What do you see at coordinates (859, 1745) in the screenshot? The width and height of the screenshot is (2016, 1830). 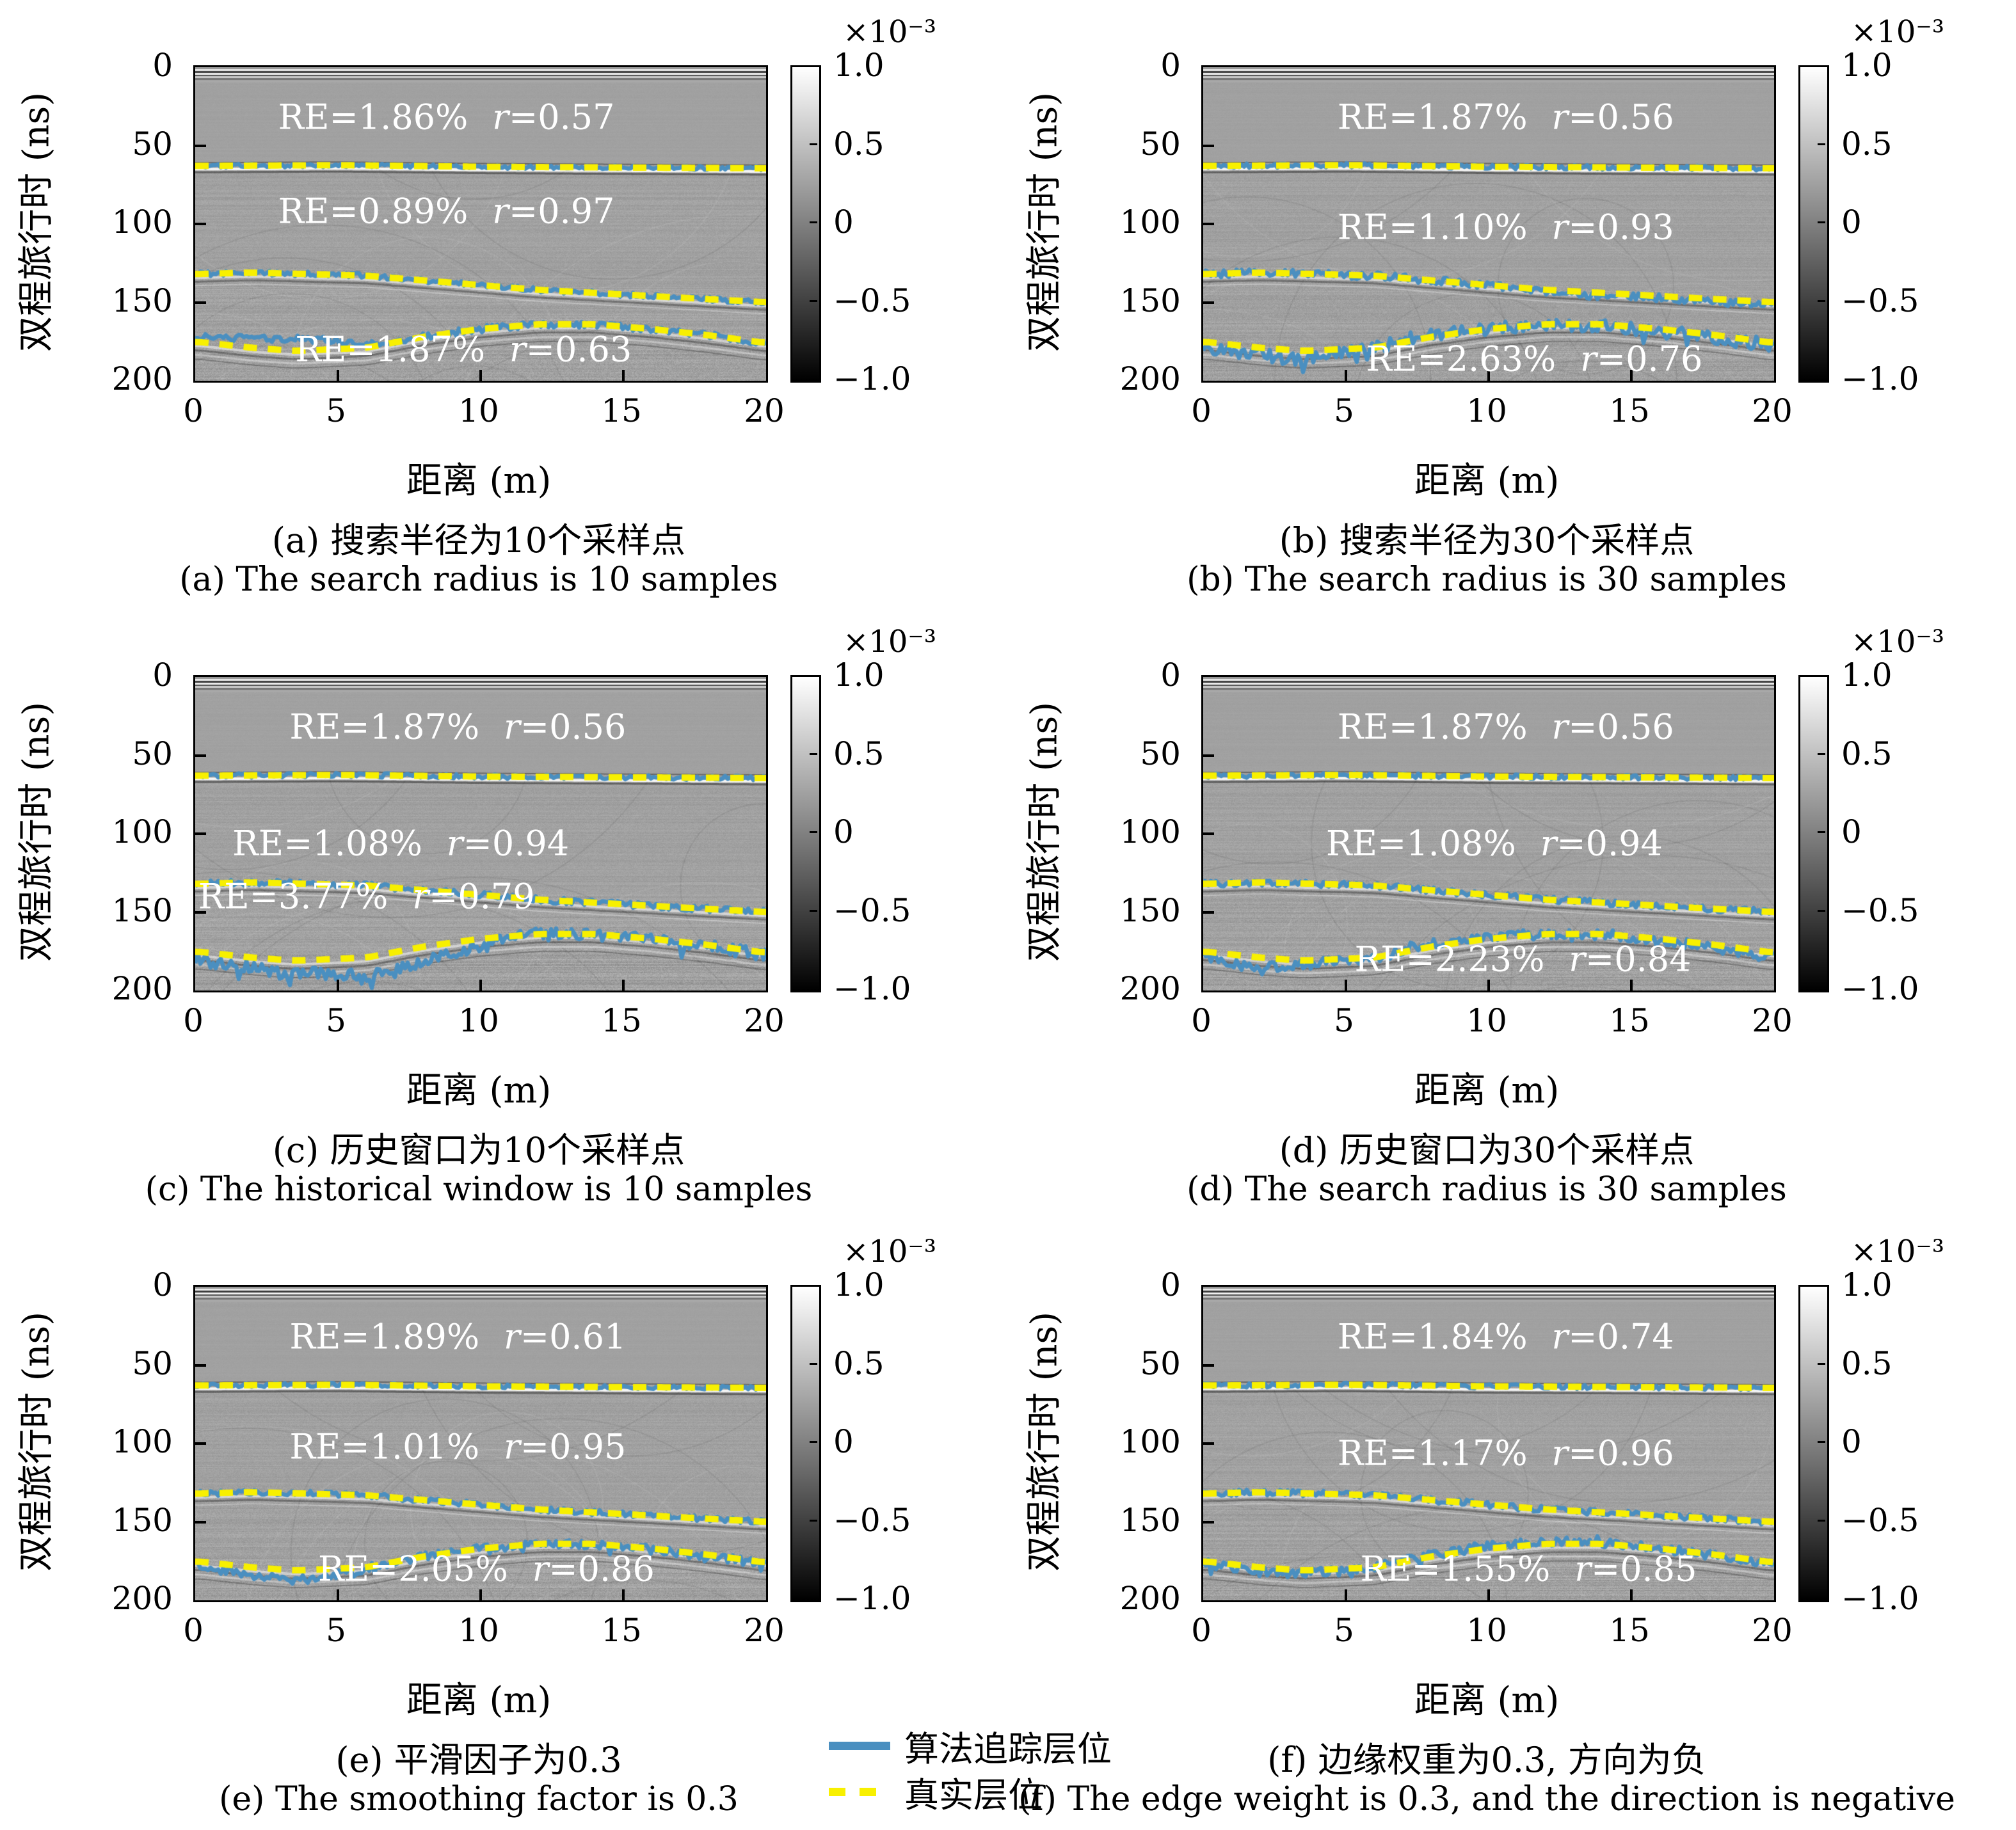 I see `legend-swatch-tracked-line` at bounding box center [859, 1745].